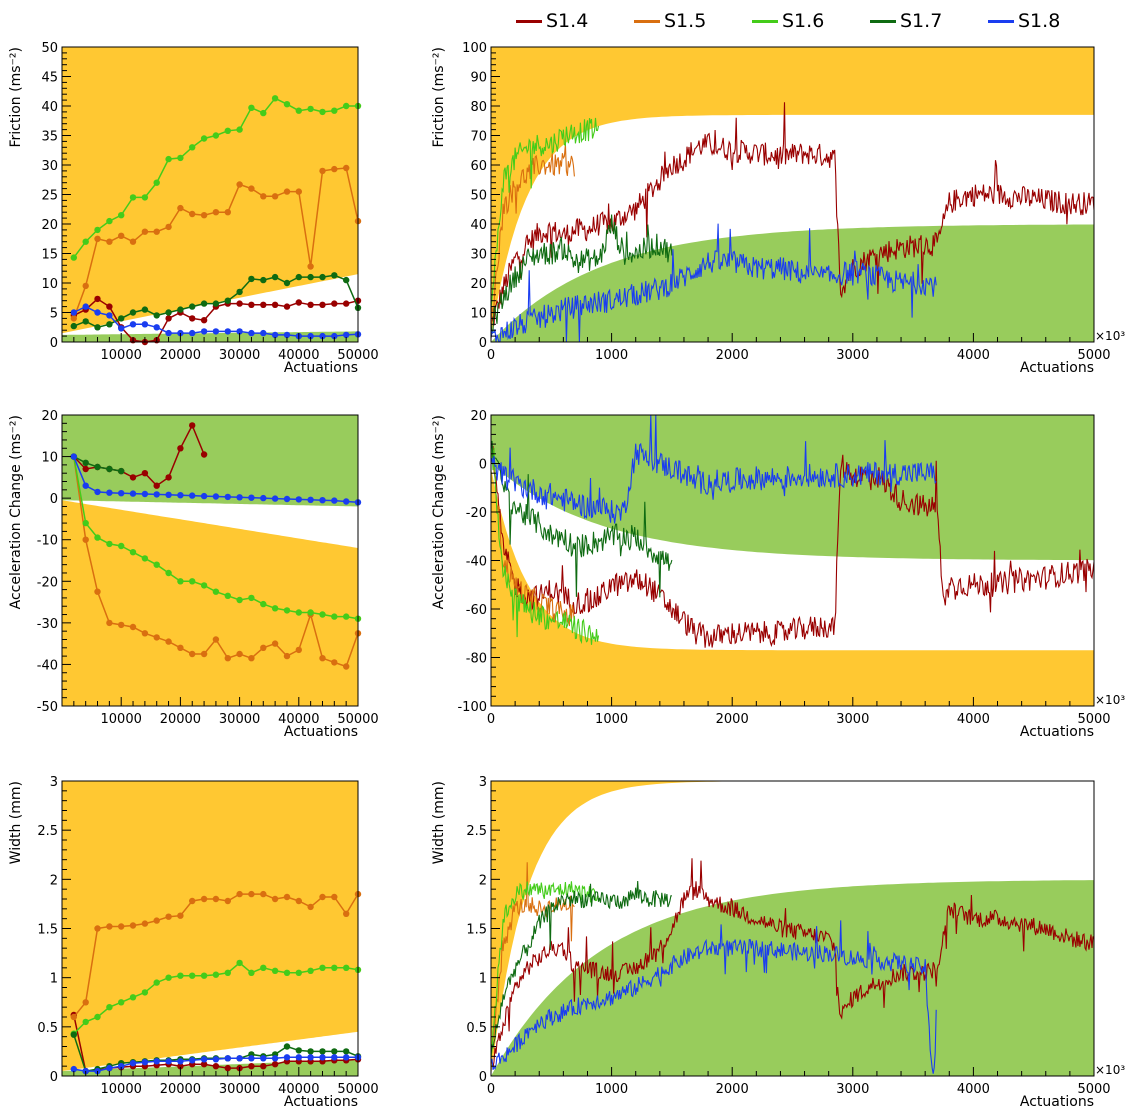  Describe the element at coordinates (1057, 1102) in the screenshot. I see `x-axis-label: Actuations` at that location.